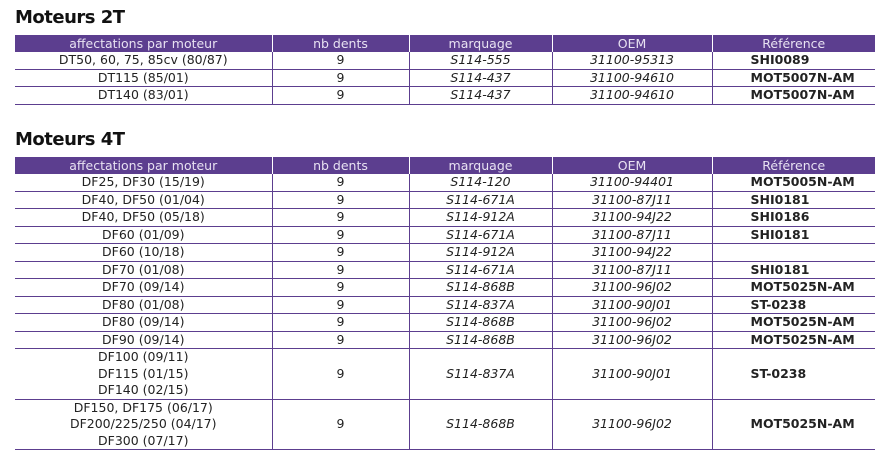 The width and height of the screenshot is (880, 460). Describe the element at coordinates (143, 235) in the screenshot. I see `cell: DF60 (01/09)` at that location.